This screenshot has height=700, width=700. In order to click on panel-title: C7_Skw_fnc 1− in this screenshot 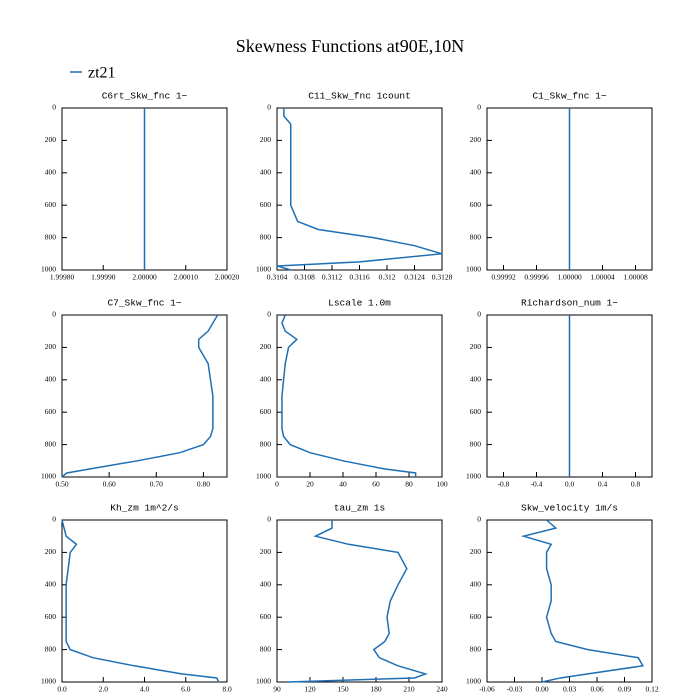, I will do `click(144, 303)`.